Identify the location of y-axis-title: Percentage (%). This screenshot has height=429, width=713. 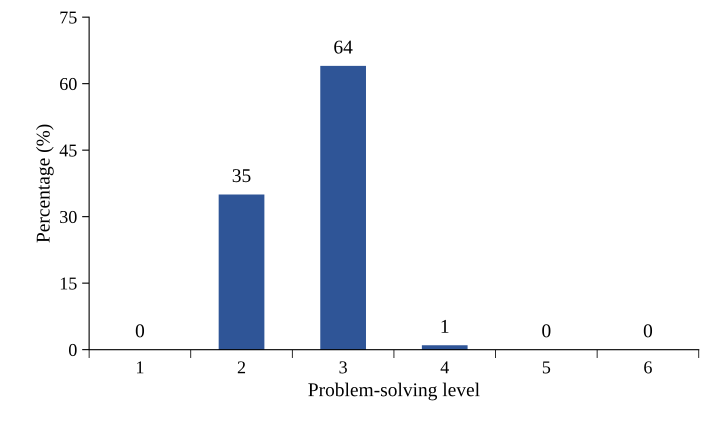
(45, 183).